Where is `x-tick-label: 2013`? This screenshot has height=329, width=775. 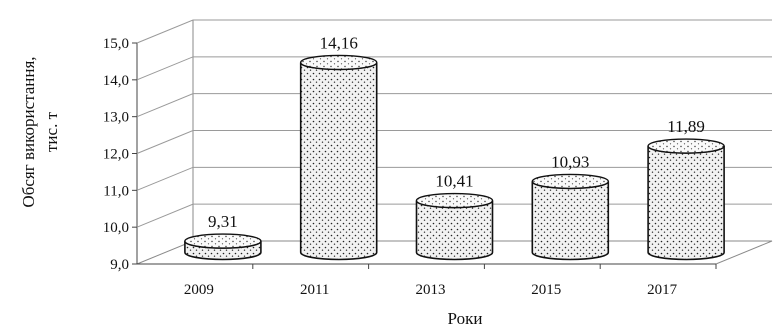
x-tick-label: 2013 is located at coordinates (431, 290).